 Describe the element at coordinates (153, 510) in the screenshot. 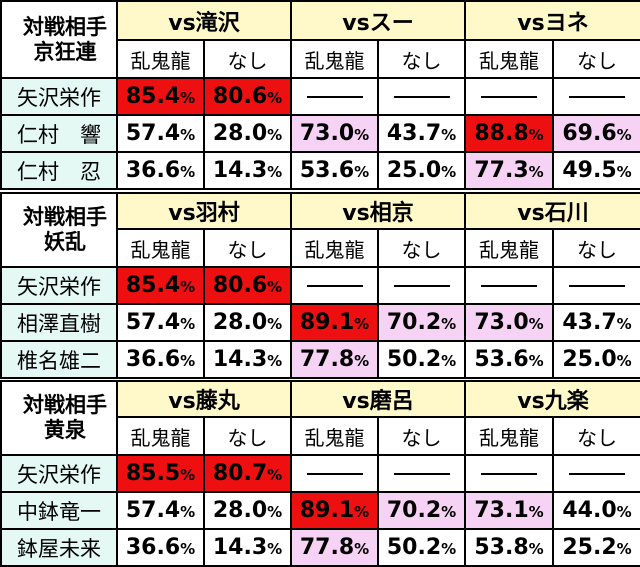

I see `rate-value: 57.4` at that location.